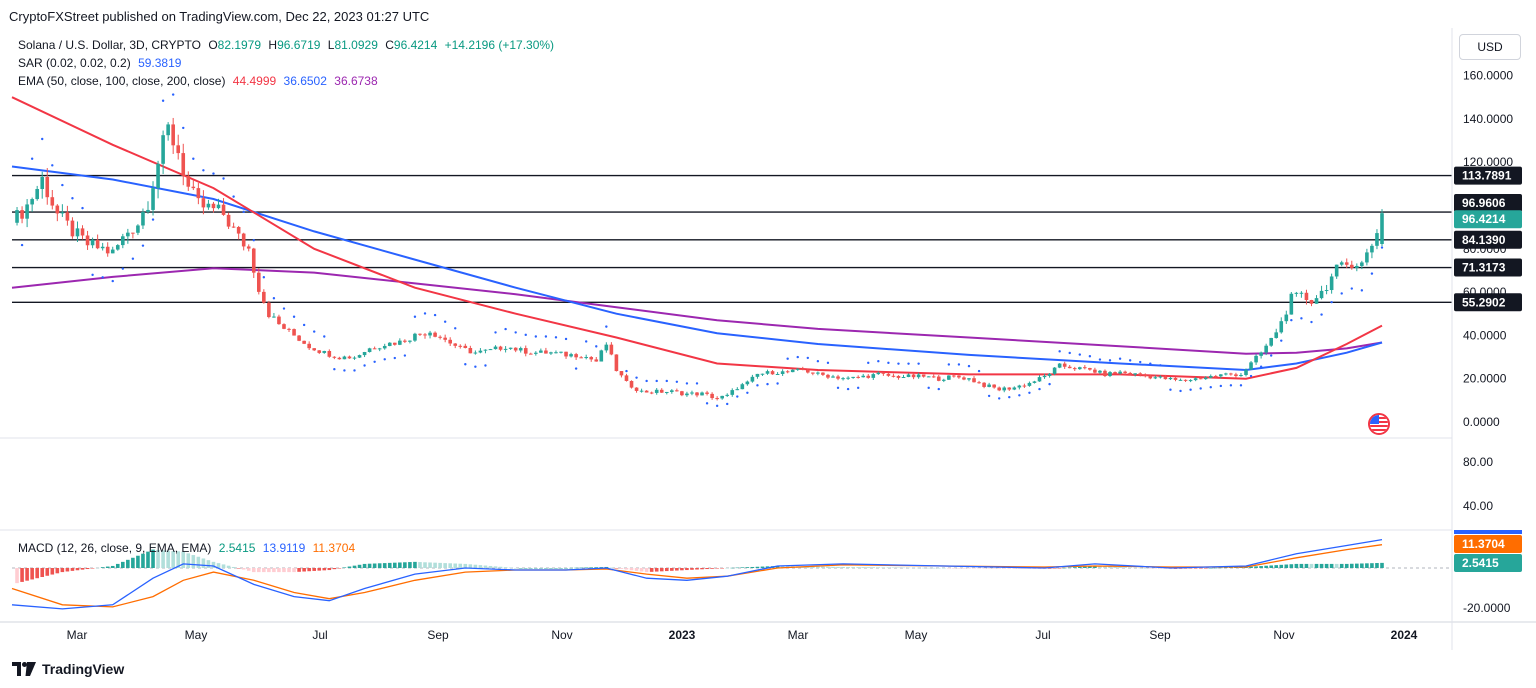 The image size is (1536, 688). I want to click on tradingview-logo: TradingView, so click(68, 669).